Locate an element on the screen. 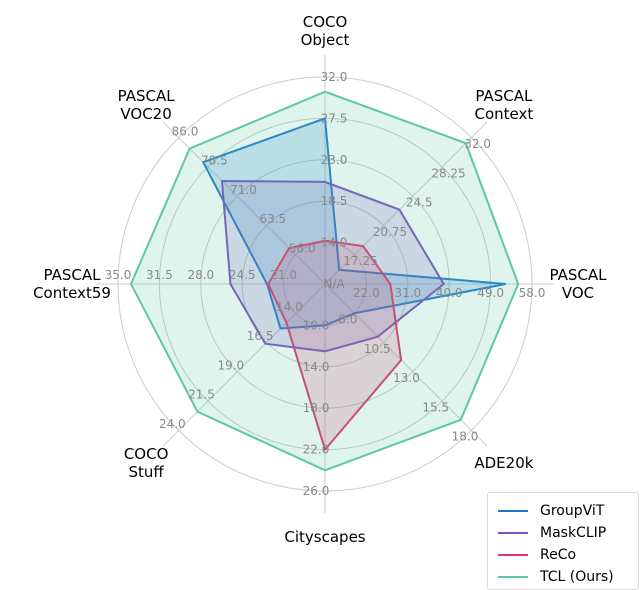 The image size is (640, 590). tick-label: 18.5 is located at coordinates (334, 201).